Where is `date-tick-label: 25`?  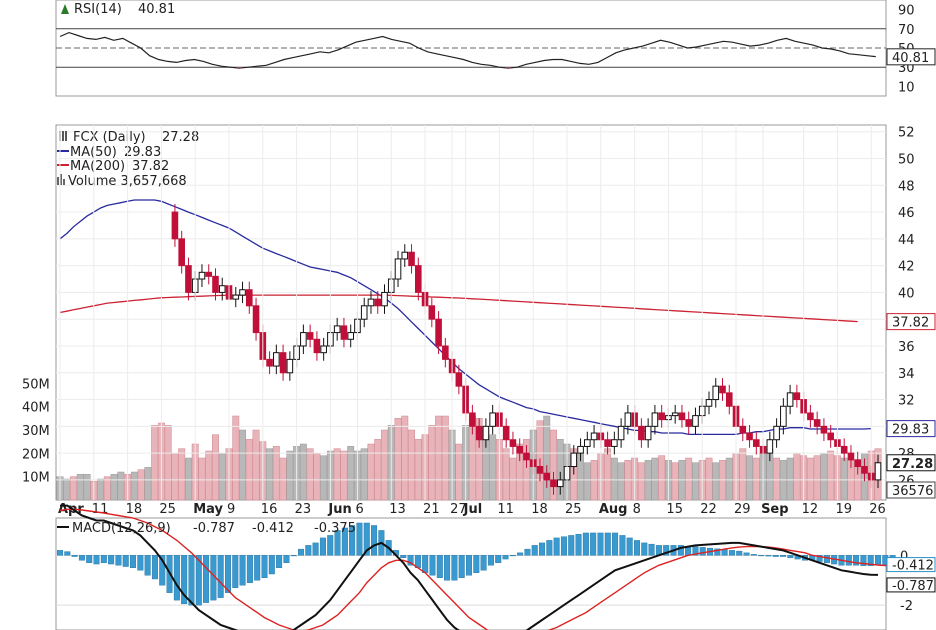
date-tick-label: 25 is located at coordinates (573, 509).